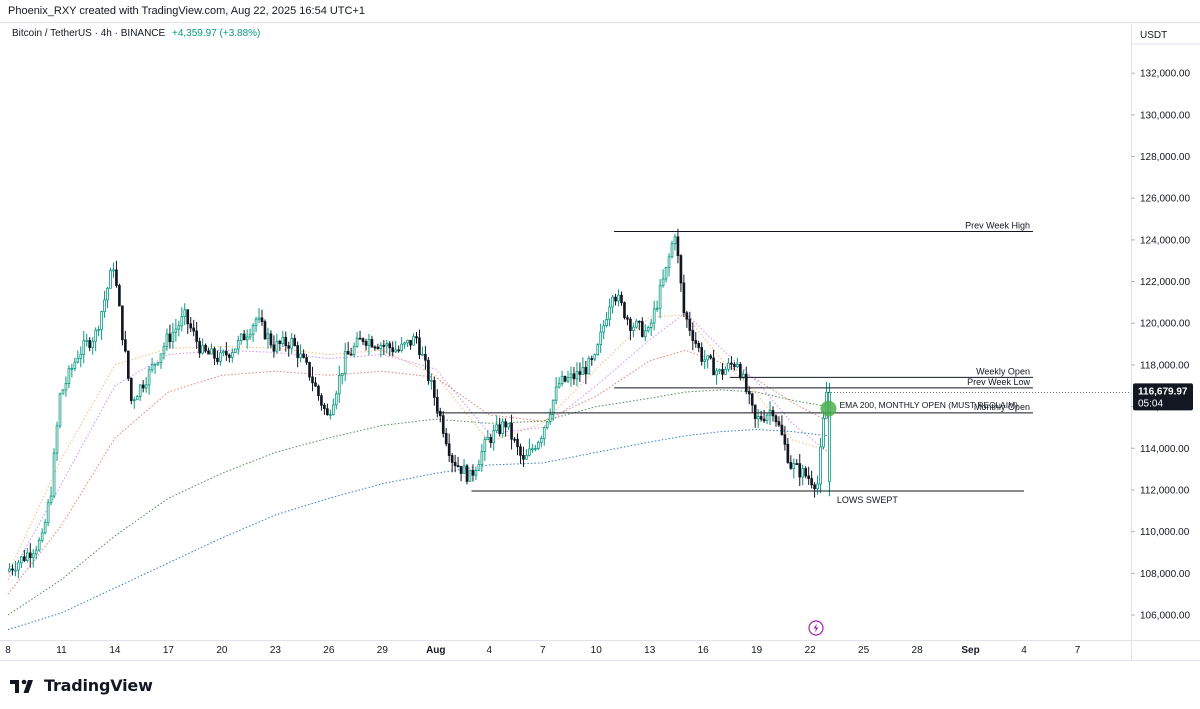 The height and width of the screenshot is (709, 1200). I want to click on currency-label: USDT, so click(1154, 35).